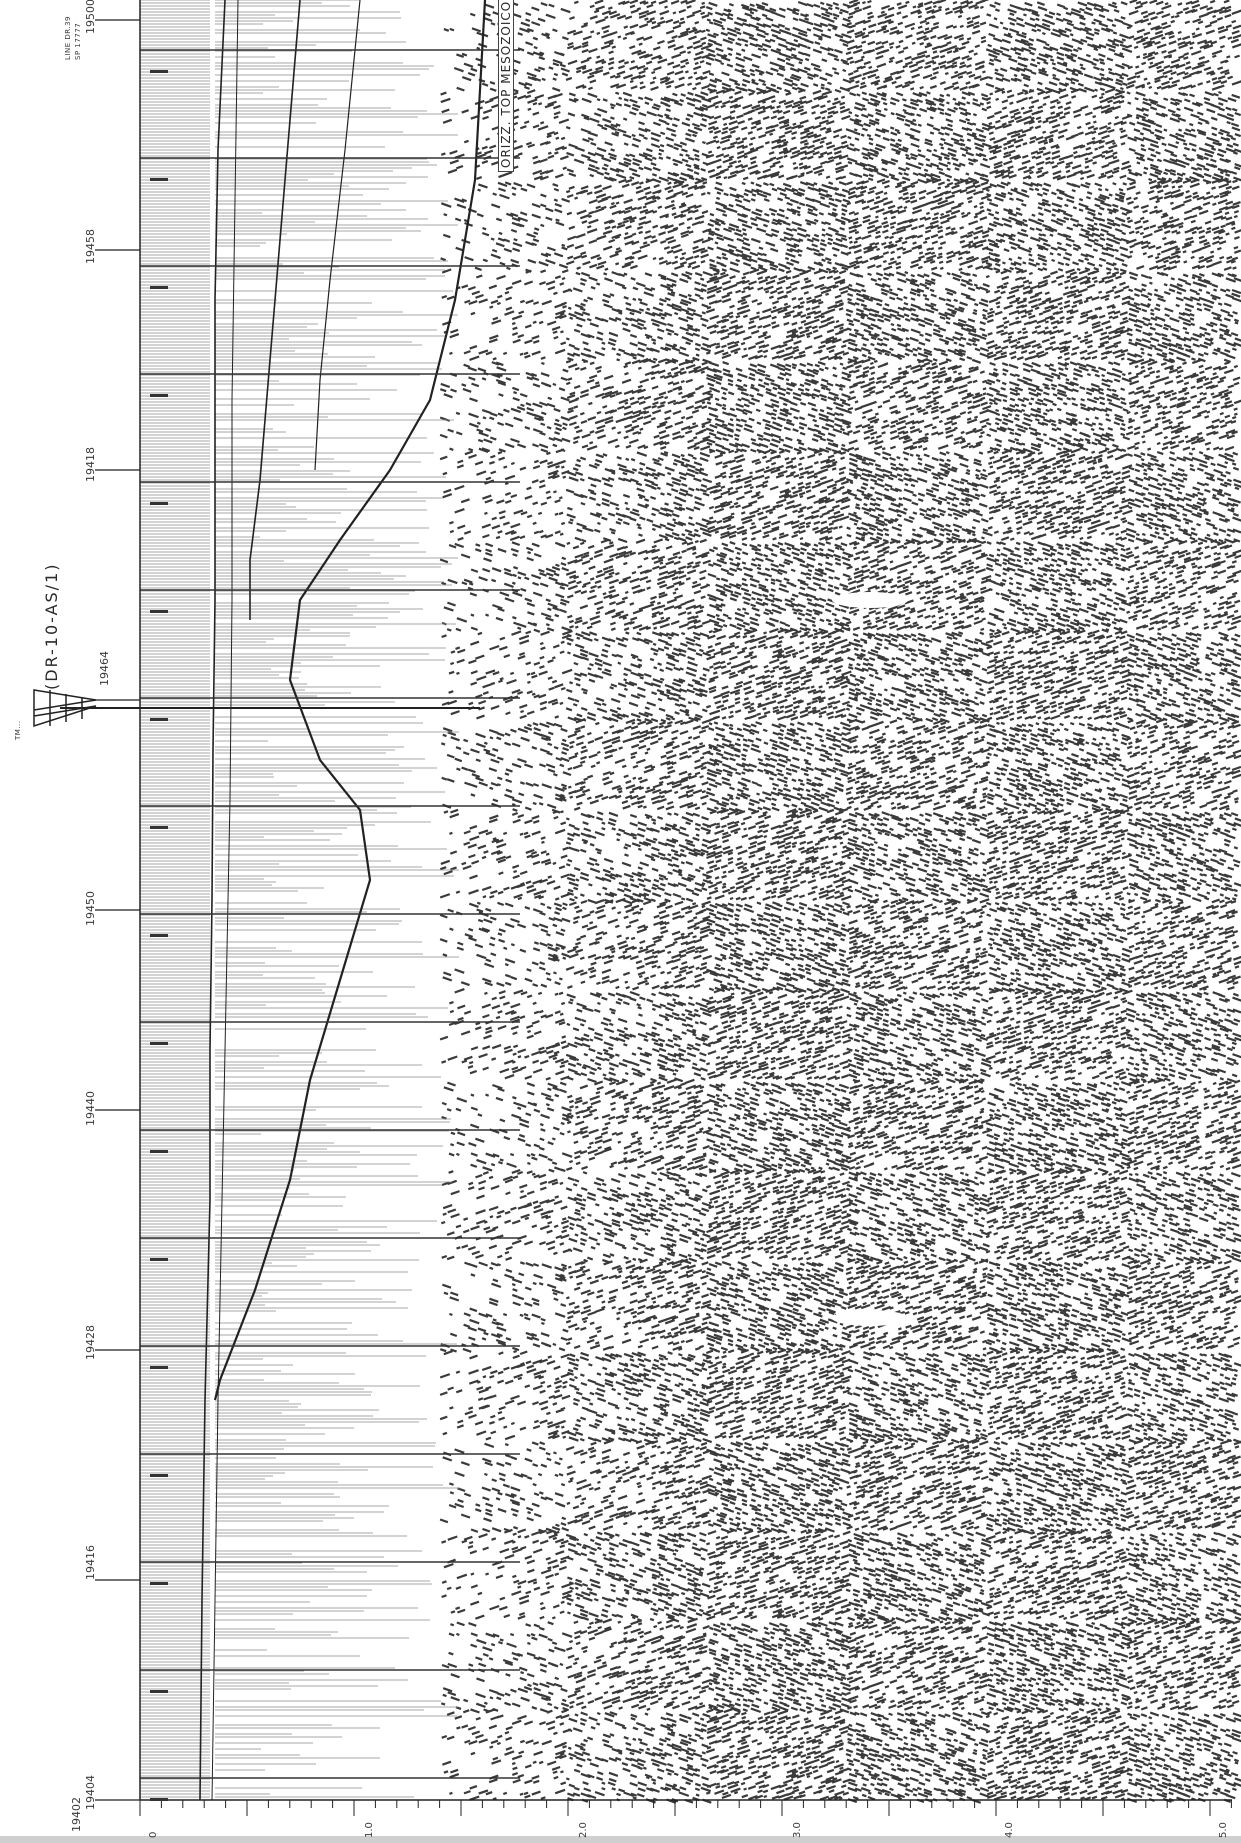 Image resolution: width=1241 pixels, height=1843 pixels. Describe the element at coordinates (90, 1792) in the screenshot. I see `shotpoint-label: 19404` at that location.